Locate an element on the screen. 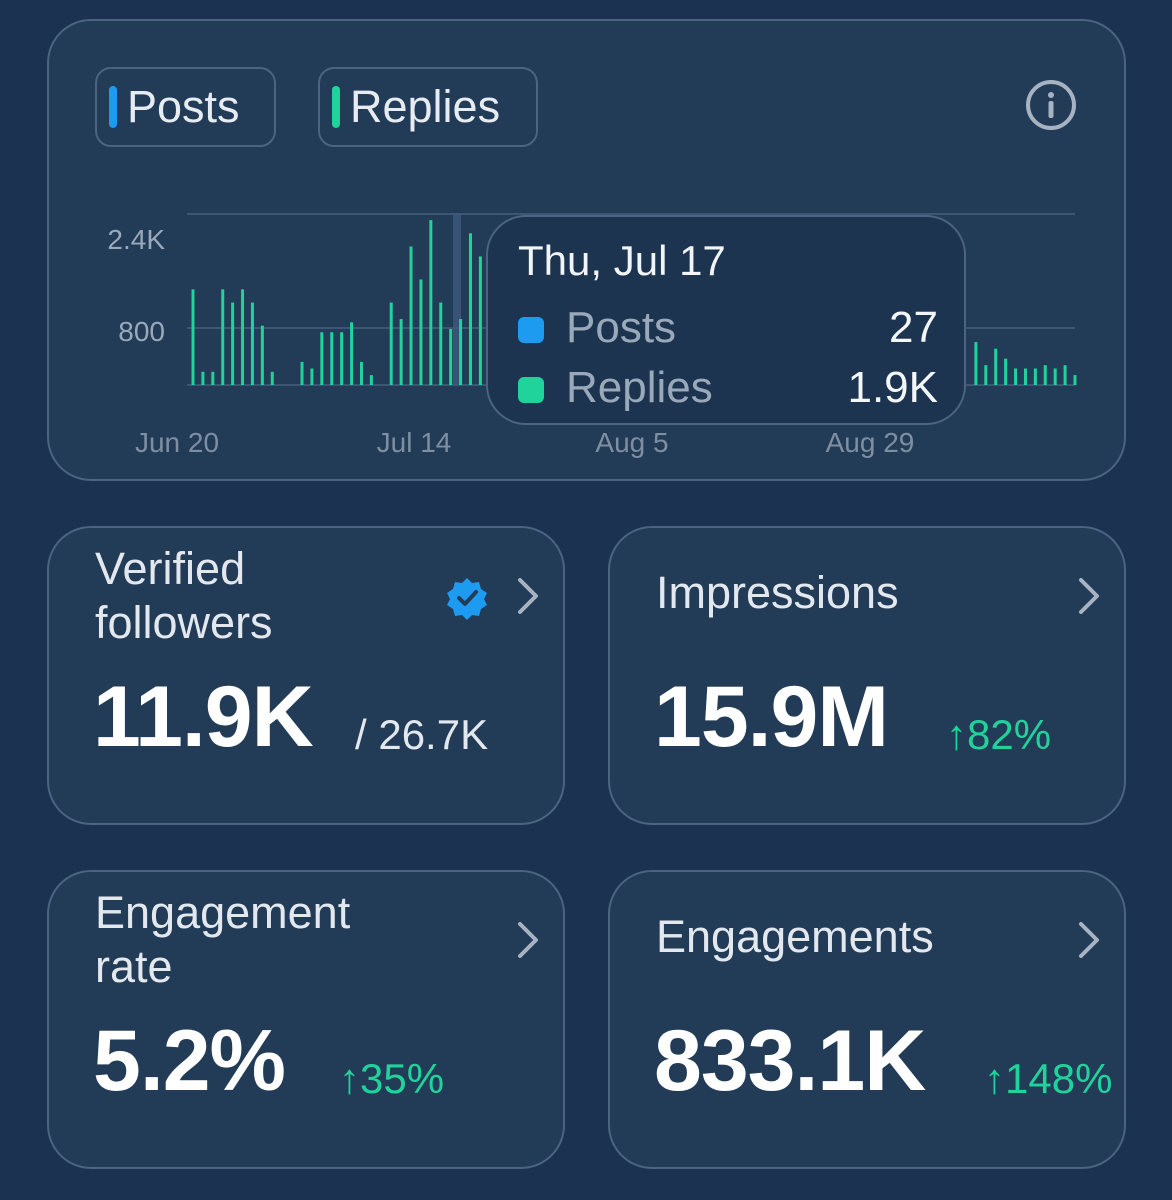 This screenshot has width=1172, height=1200. engagement-rate-card: Engagement rate 5.2% ↑35% is located at coordinates (306, 1019).